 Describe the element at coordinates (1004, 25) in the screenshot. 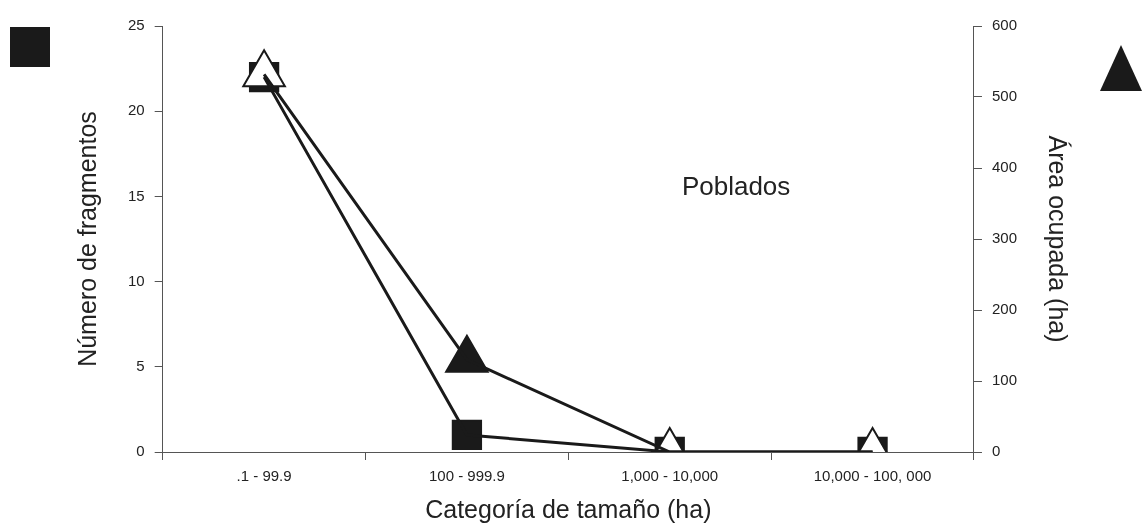

I see `y2-tick-label: 600` at that location.